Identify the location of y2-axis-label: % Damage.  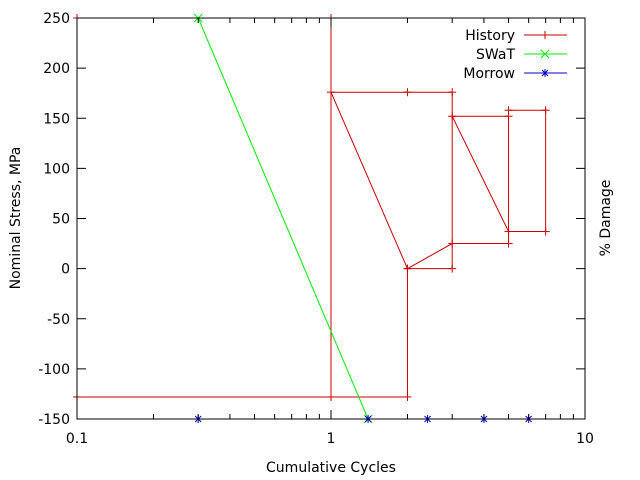
(606, 218).